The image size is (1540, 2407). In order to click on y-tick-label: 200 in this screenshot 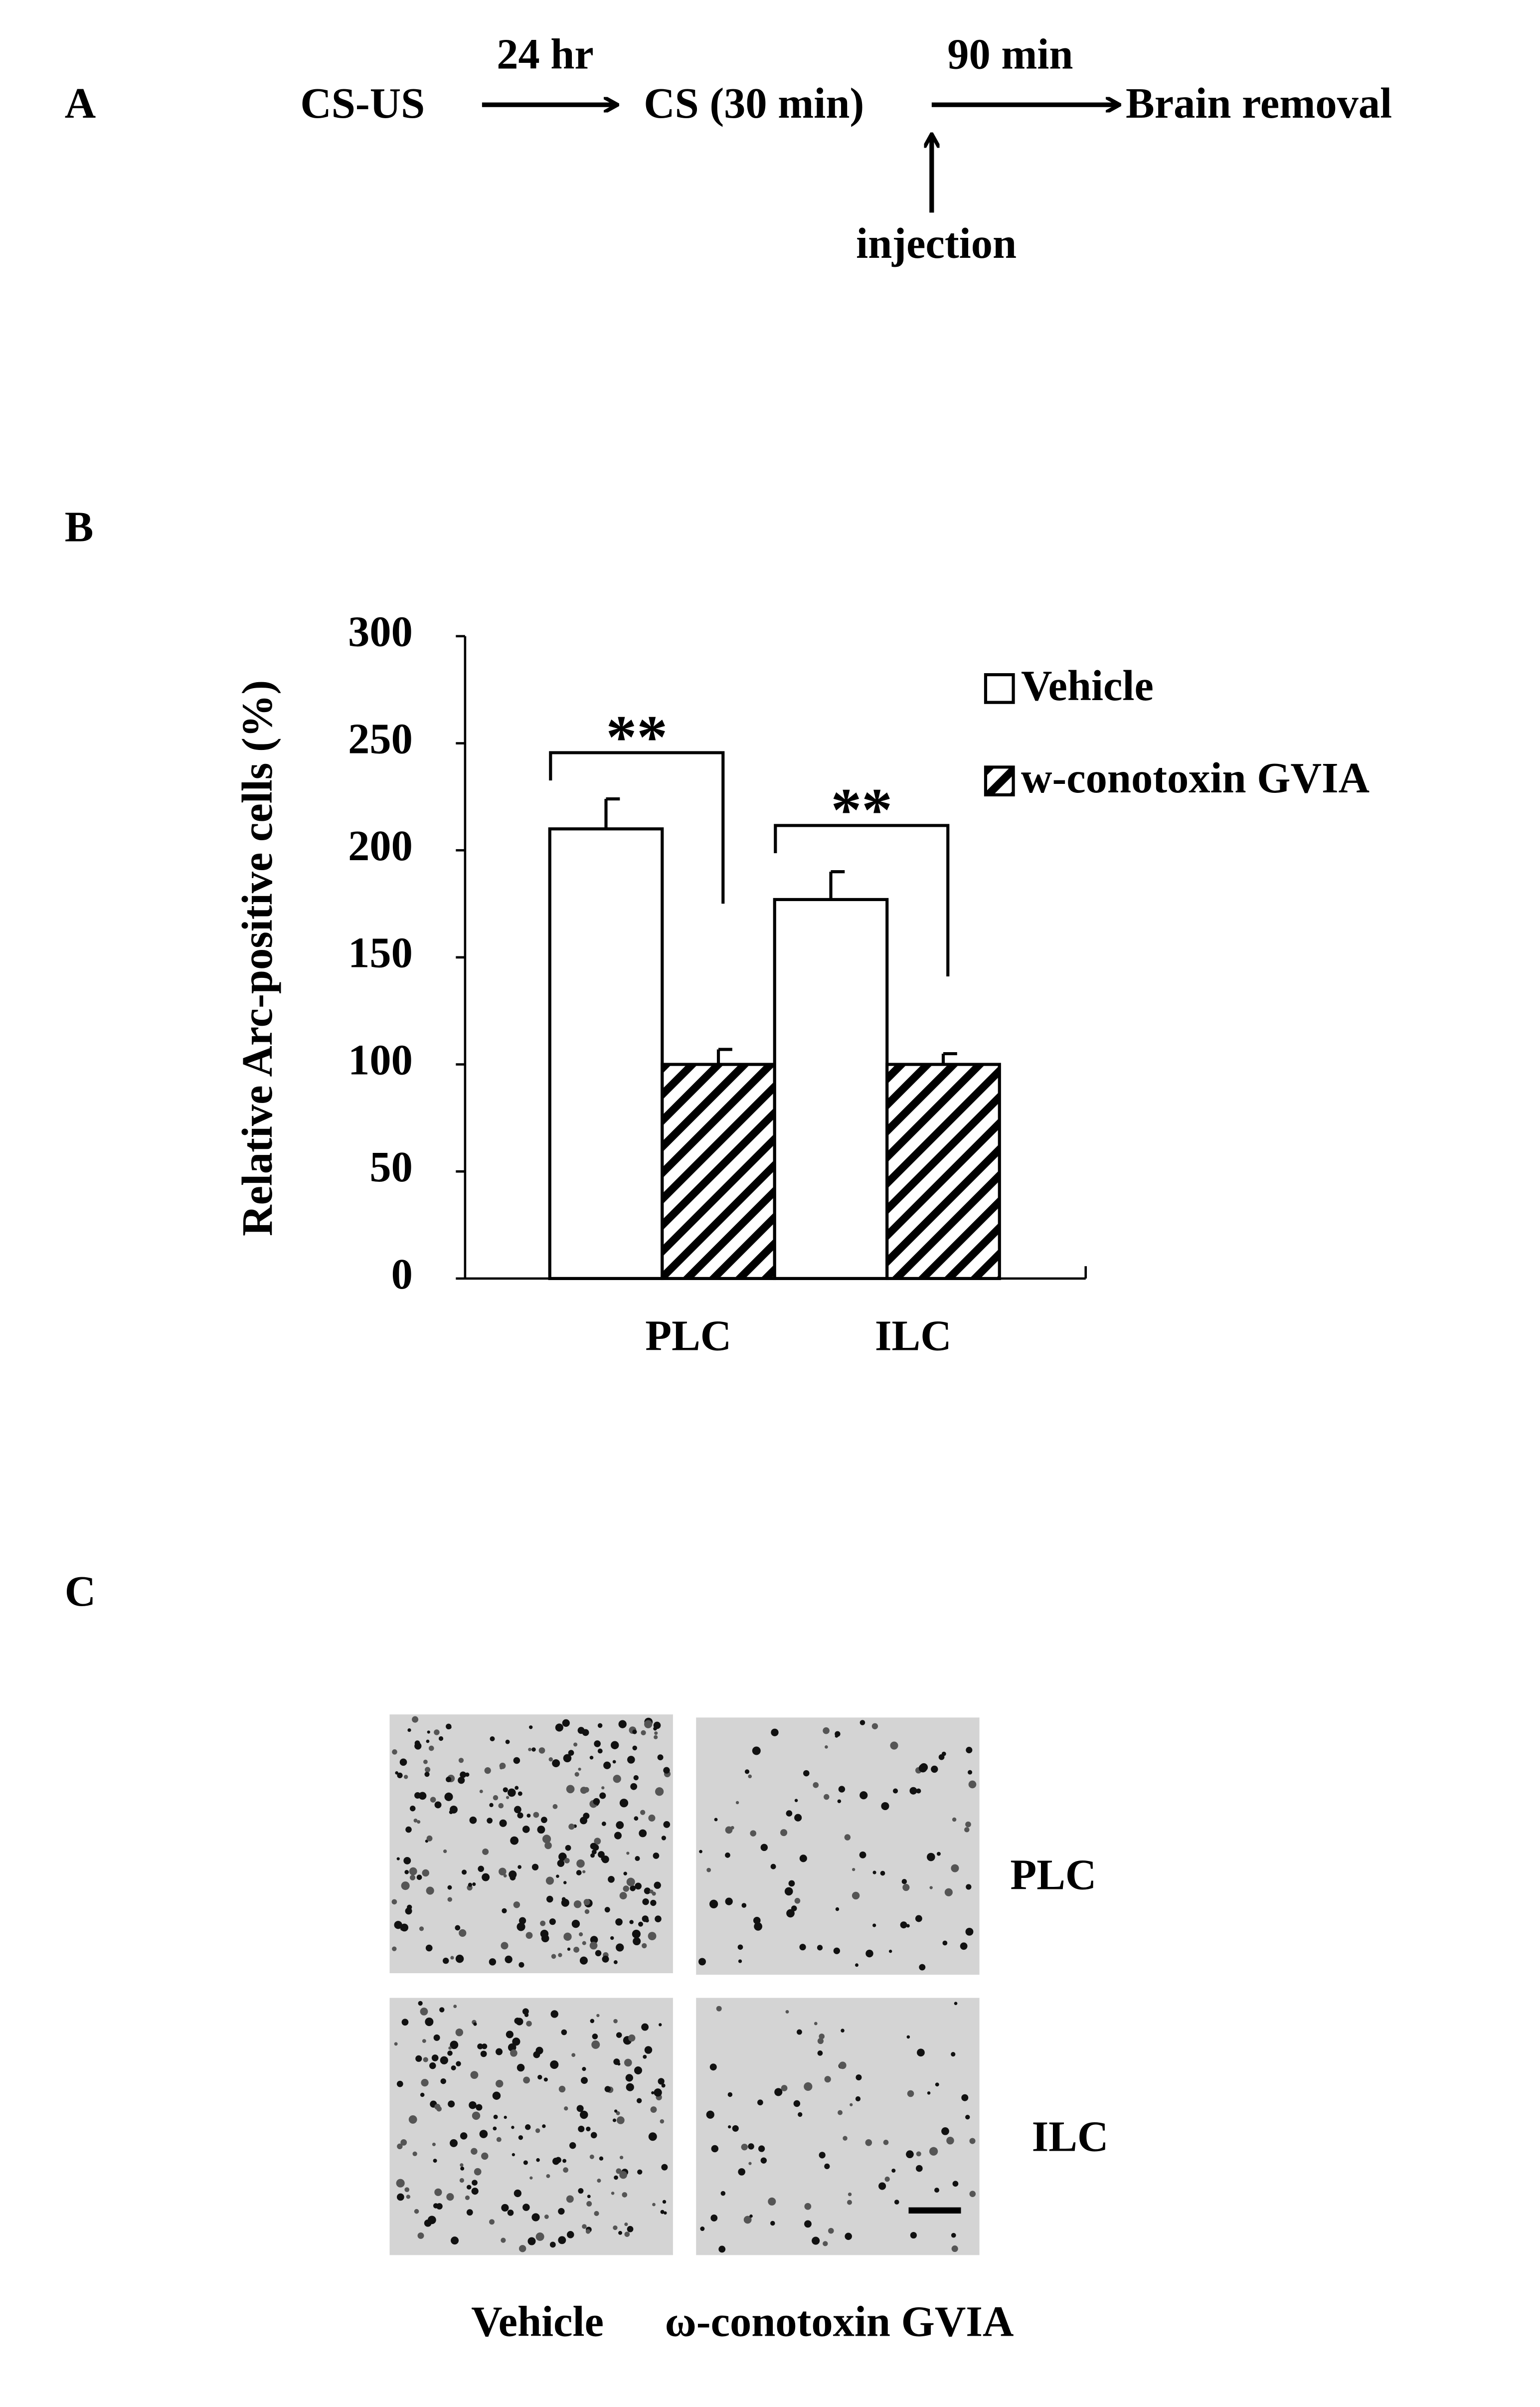, I will do `click(380, 846)`.